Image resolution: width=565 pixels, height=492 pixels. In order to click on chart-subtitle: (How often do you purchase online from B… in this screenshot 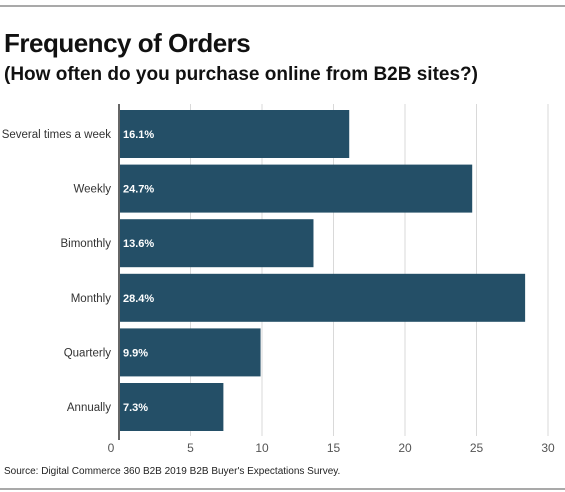, I will do `click(241, 74)`.